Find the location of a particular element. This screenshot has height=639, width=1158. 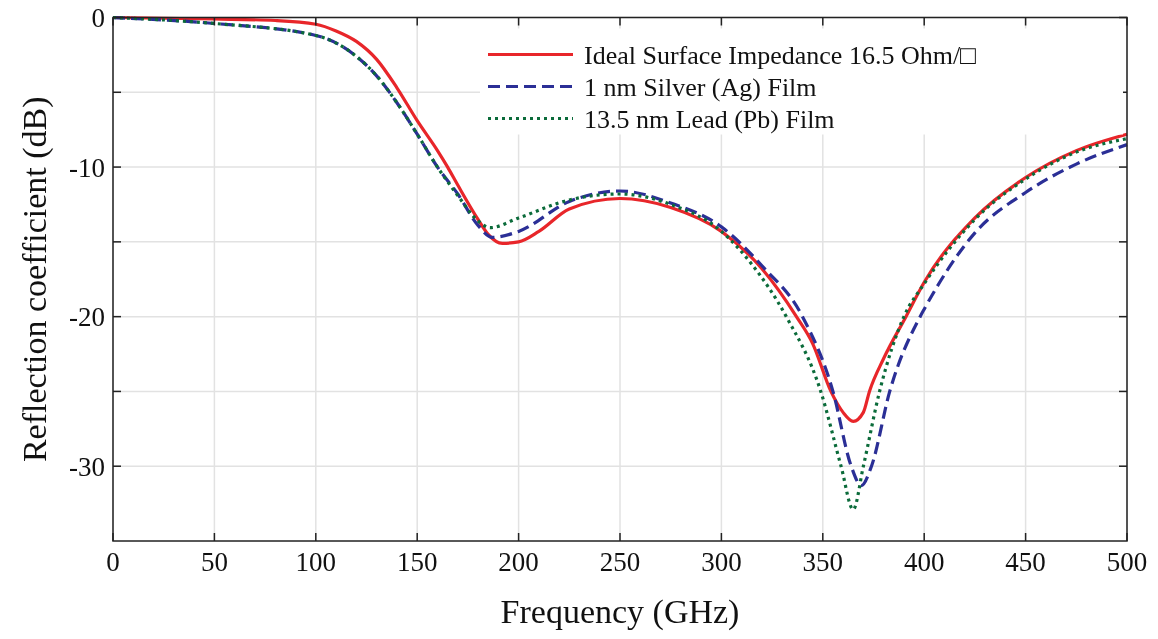

x-tick-label: 350 is located at coordinates (823, 562).